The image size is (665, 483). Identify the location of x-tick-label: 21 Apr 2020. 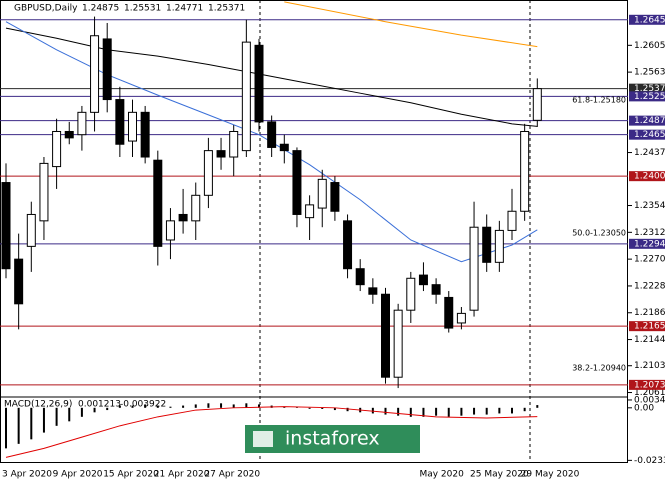
(182, 475).